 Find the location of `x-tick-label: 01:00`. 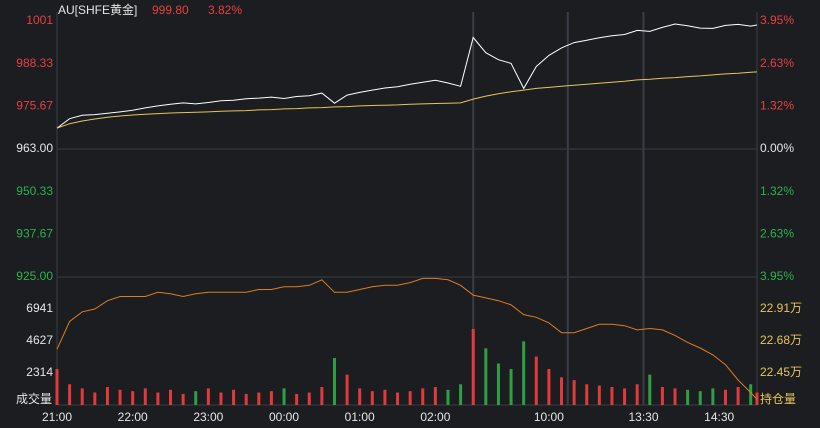

x-tick-label: 01:00 is located at coordinates (360, 417).